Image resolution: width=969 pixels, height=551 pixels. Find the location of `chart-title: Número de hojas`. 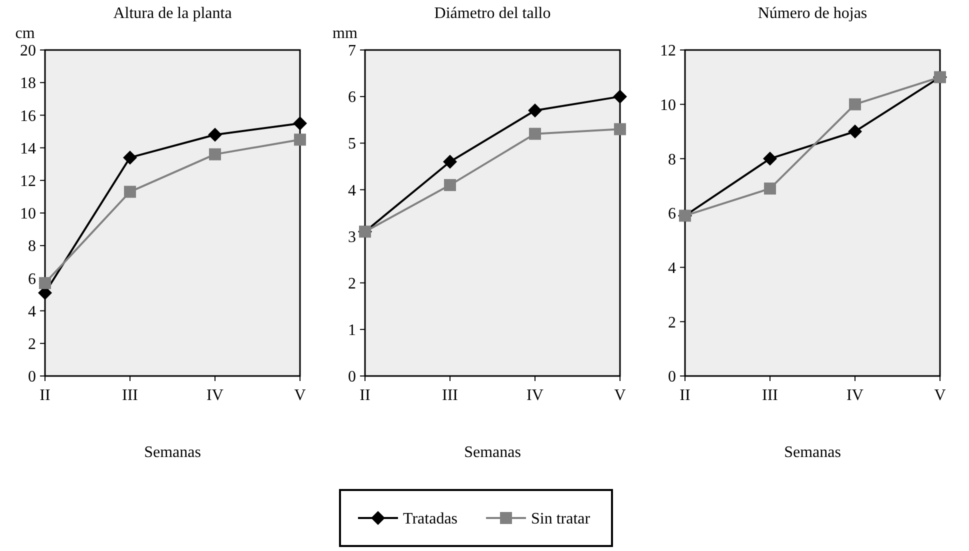

chart-title: Número de hojas is located at coordinates (813, 13).